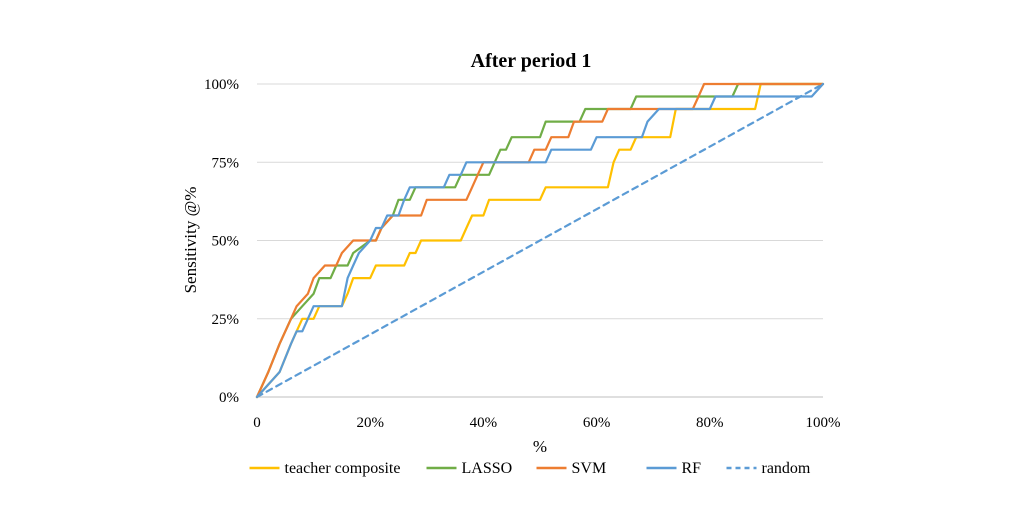 The height and width of the screenshot is (517, 1024). What do you see at coordinates (674, 468) in the screenshot?
I see `legend-item: RF` at bounding box center [674, 468].